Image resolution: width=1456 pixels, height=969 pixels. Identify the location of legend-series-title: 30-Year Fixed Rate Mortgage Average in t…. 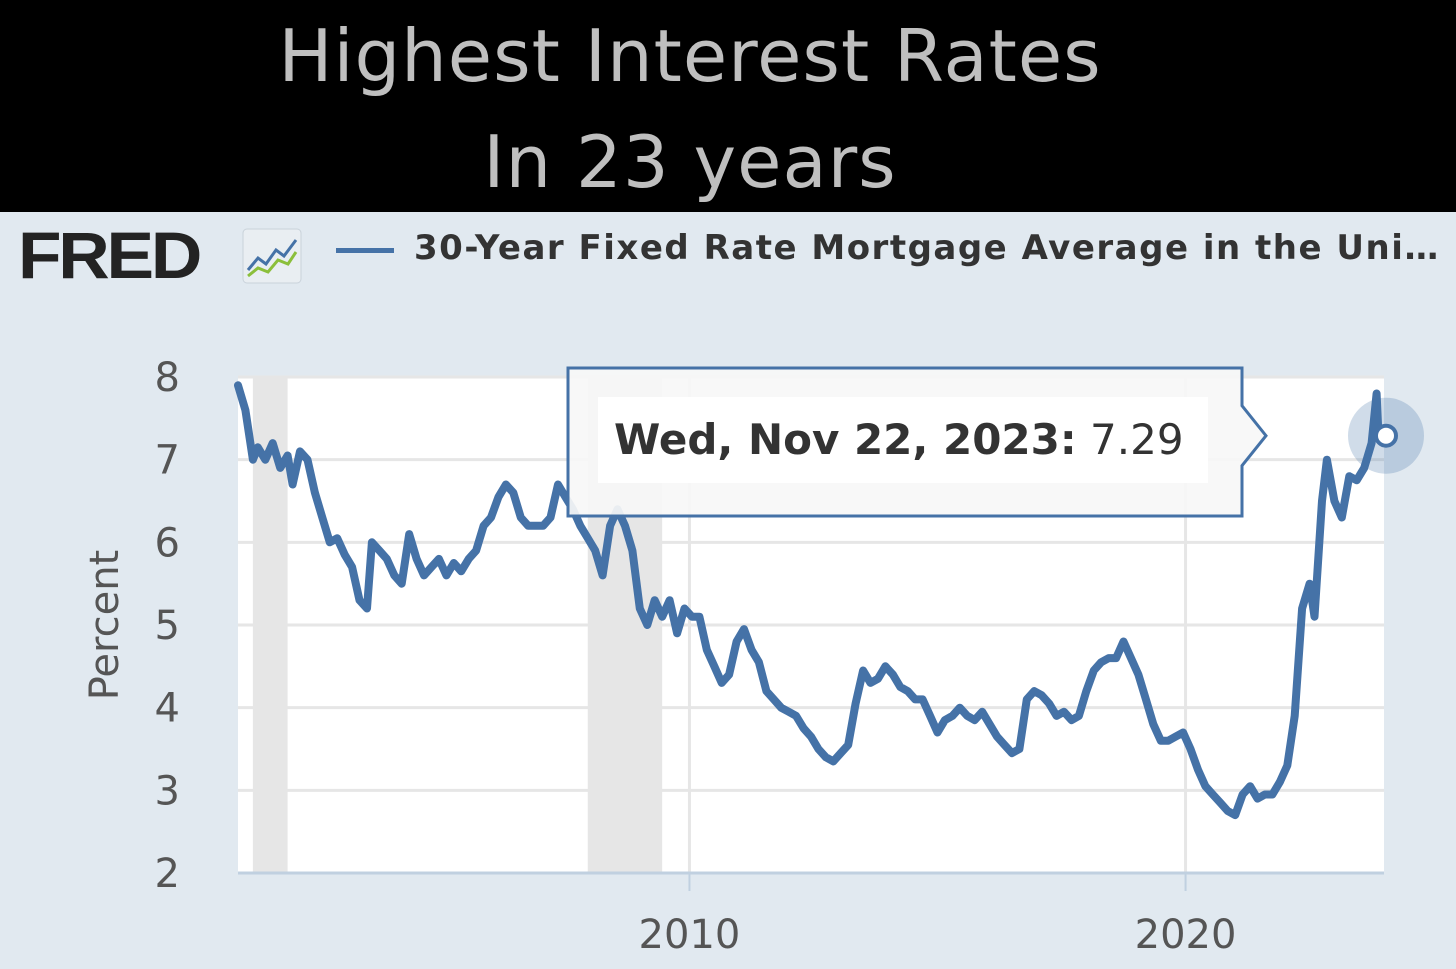
(927, 248).